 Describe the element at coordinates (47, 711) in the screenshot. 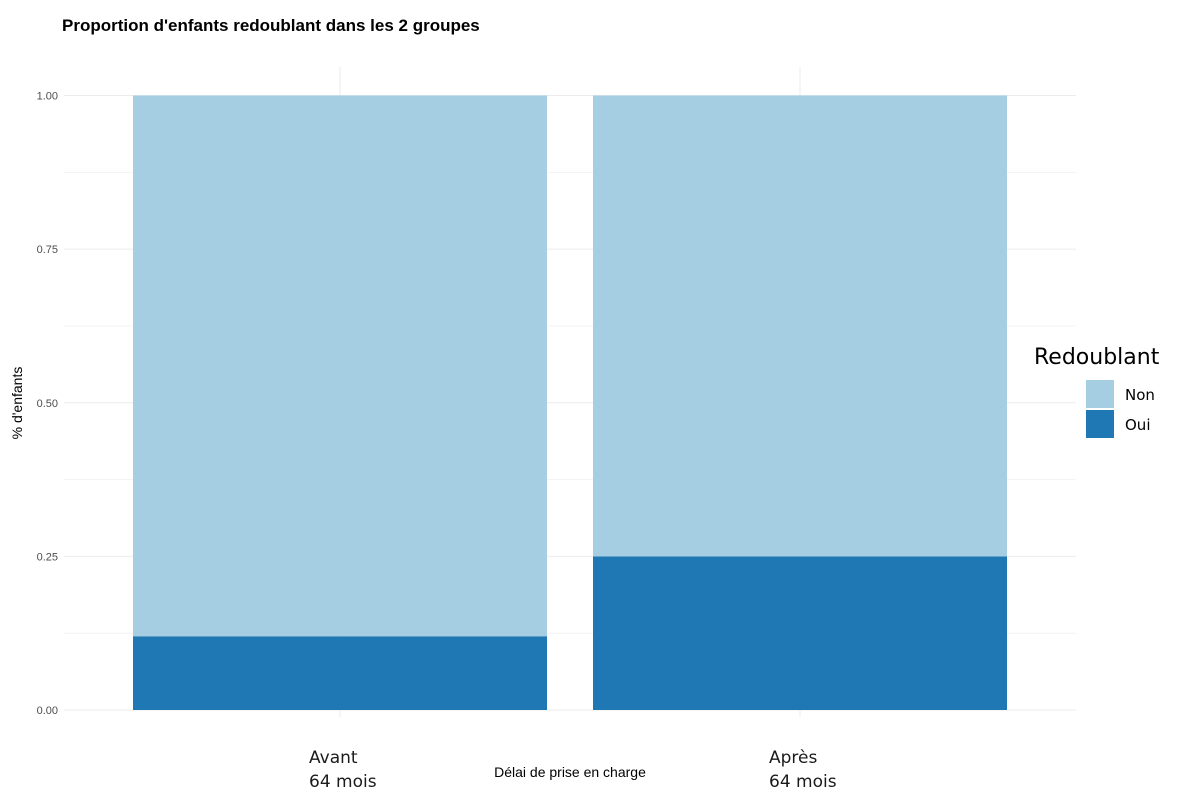

I see `y-tick-label: 0.00` at that location.